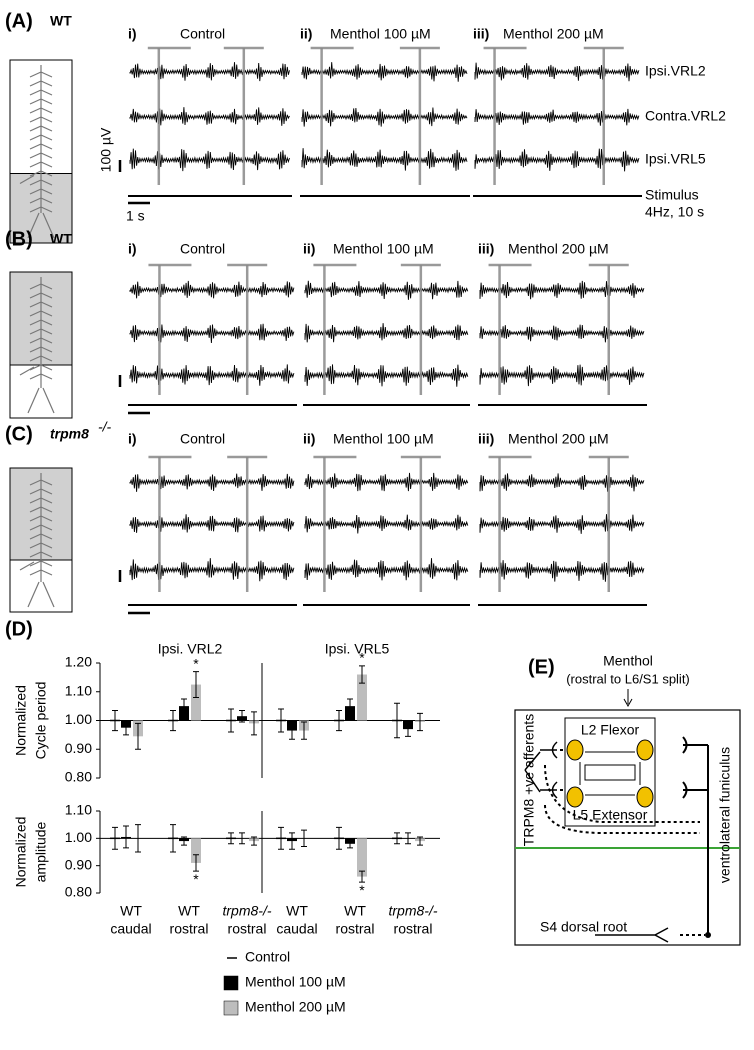 Image resolution: width=754 pixels, height=1050 pixels. What do you see at coordinates (78, 892) in the screenshot?
I see `y-tick-label: 0.80` at bounding box center [78, 892].